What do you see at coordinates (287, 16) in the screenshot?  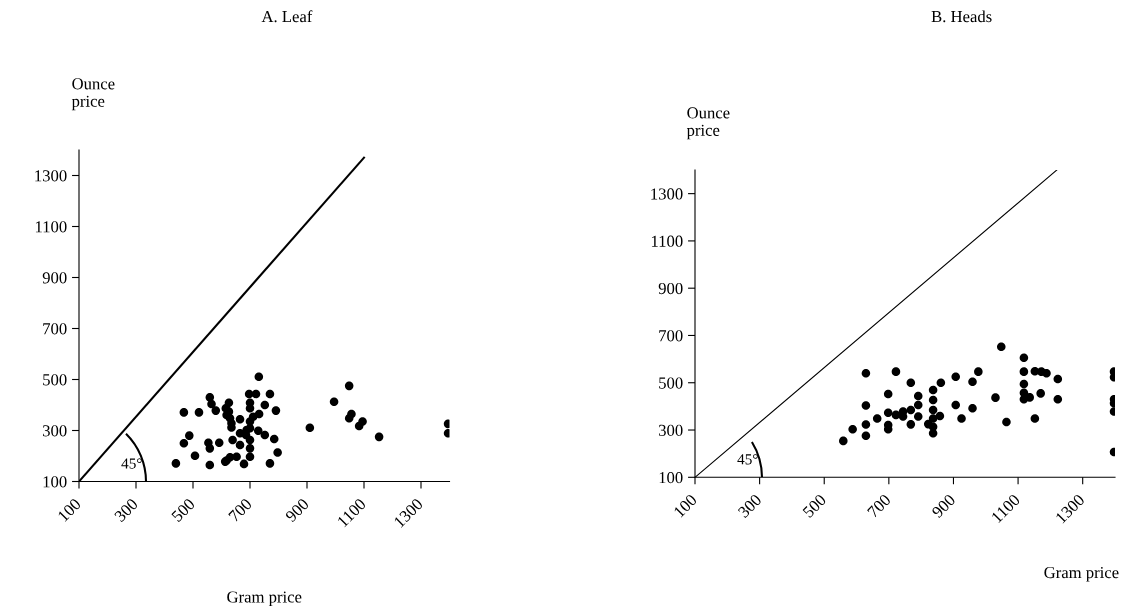 I see `chart-title: A. Leaf` at bounding box center [287, 16].